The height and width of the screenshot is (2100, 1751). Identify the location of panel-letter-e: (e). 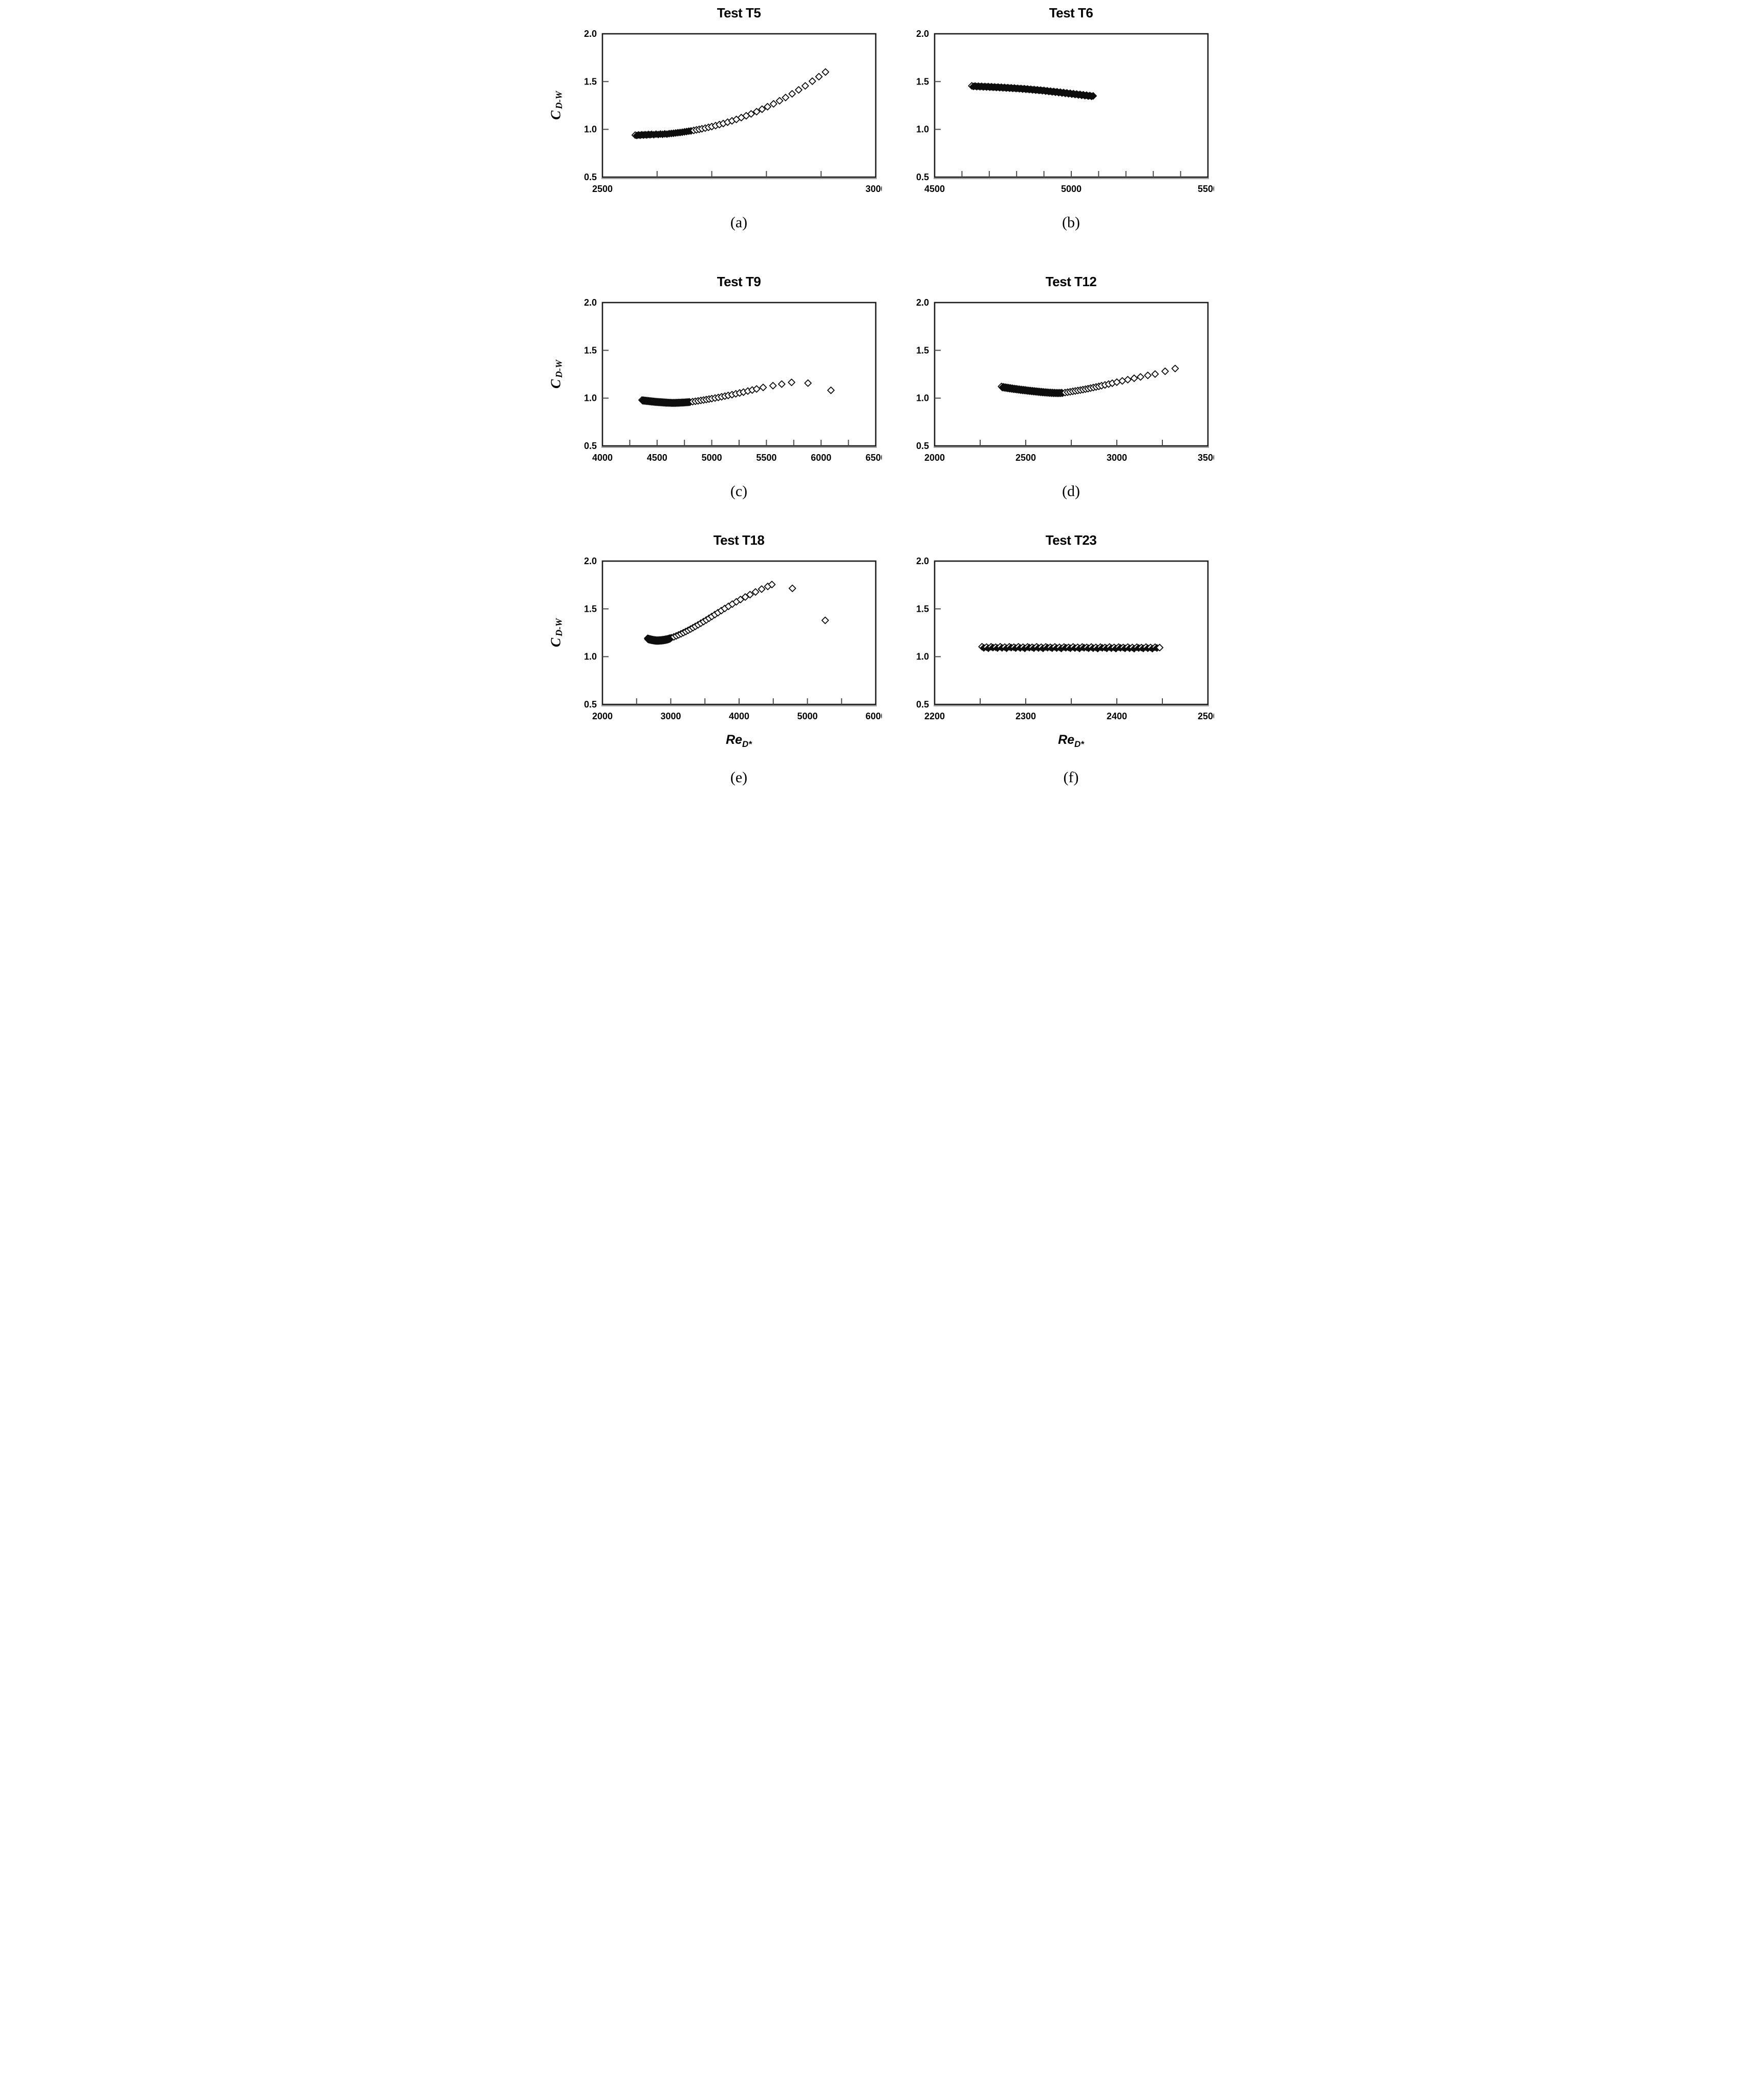
(739, 777).